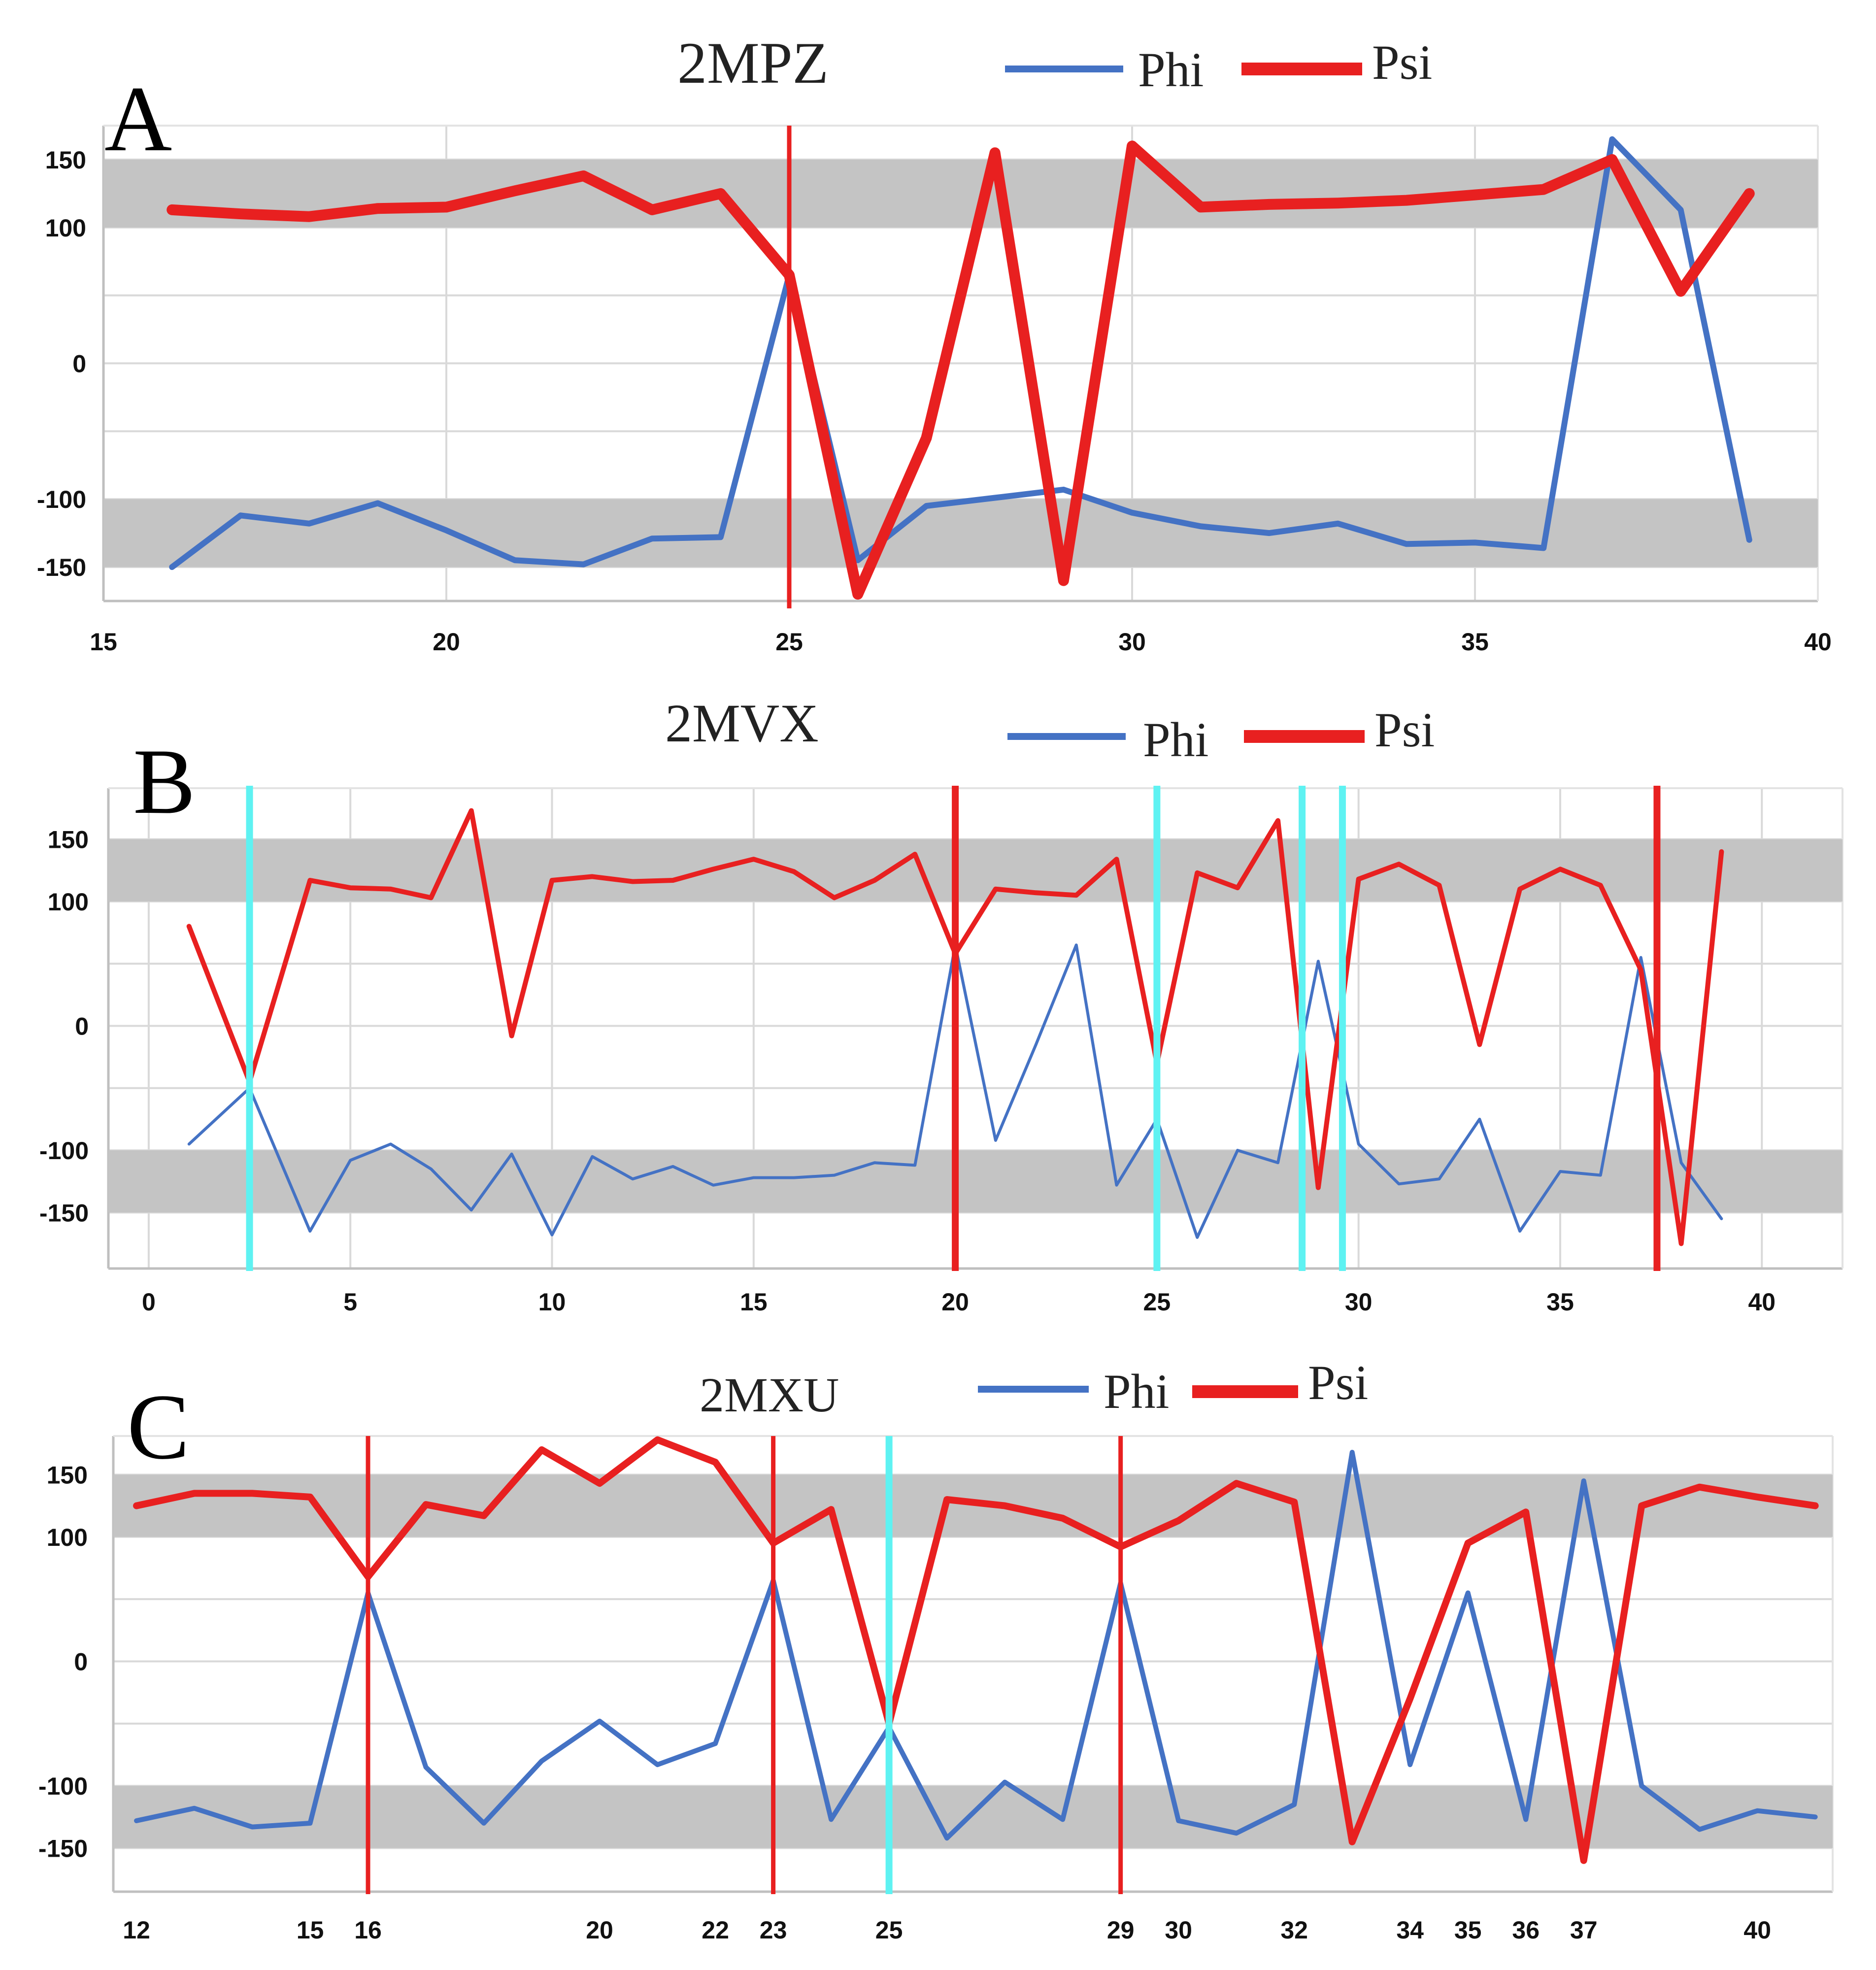 This screenshot has width=1876, height=1970. Describe the element at coordinates (1219, 66) in the screenshot. I see `panel-a-legend: Phi Psi` at that location.